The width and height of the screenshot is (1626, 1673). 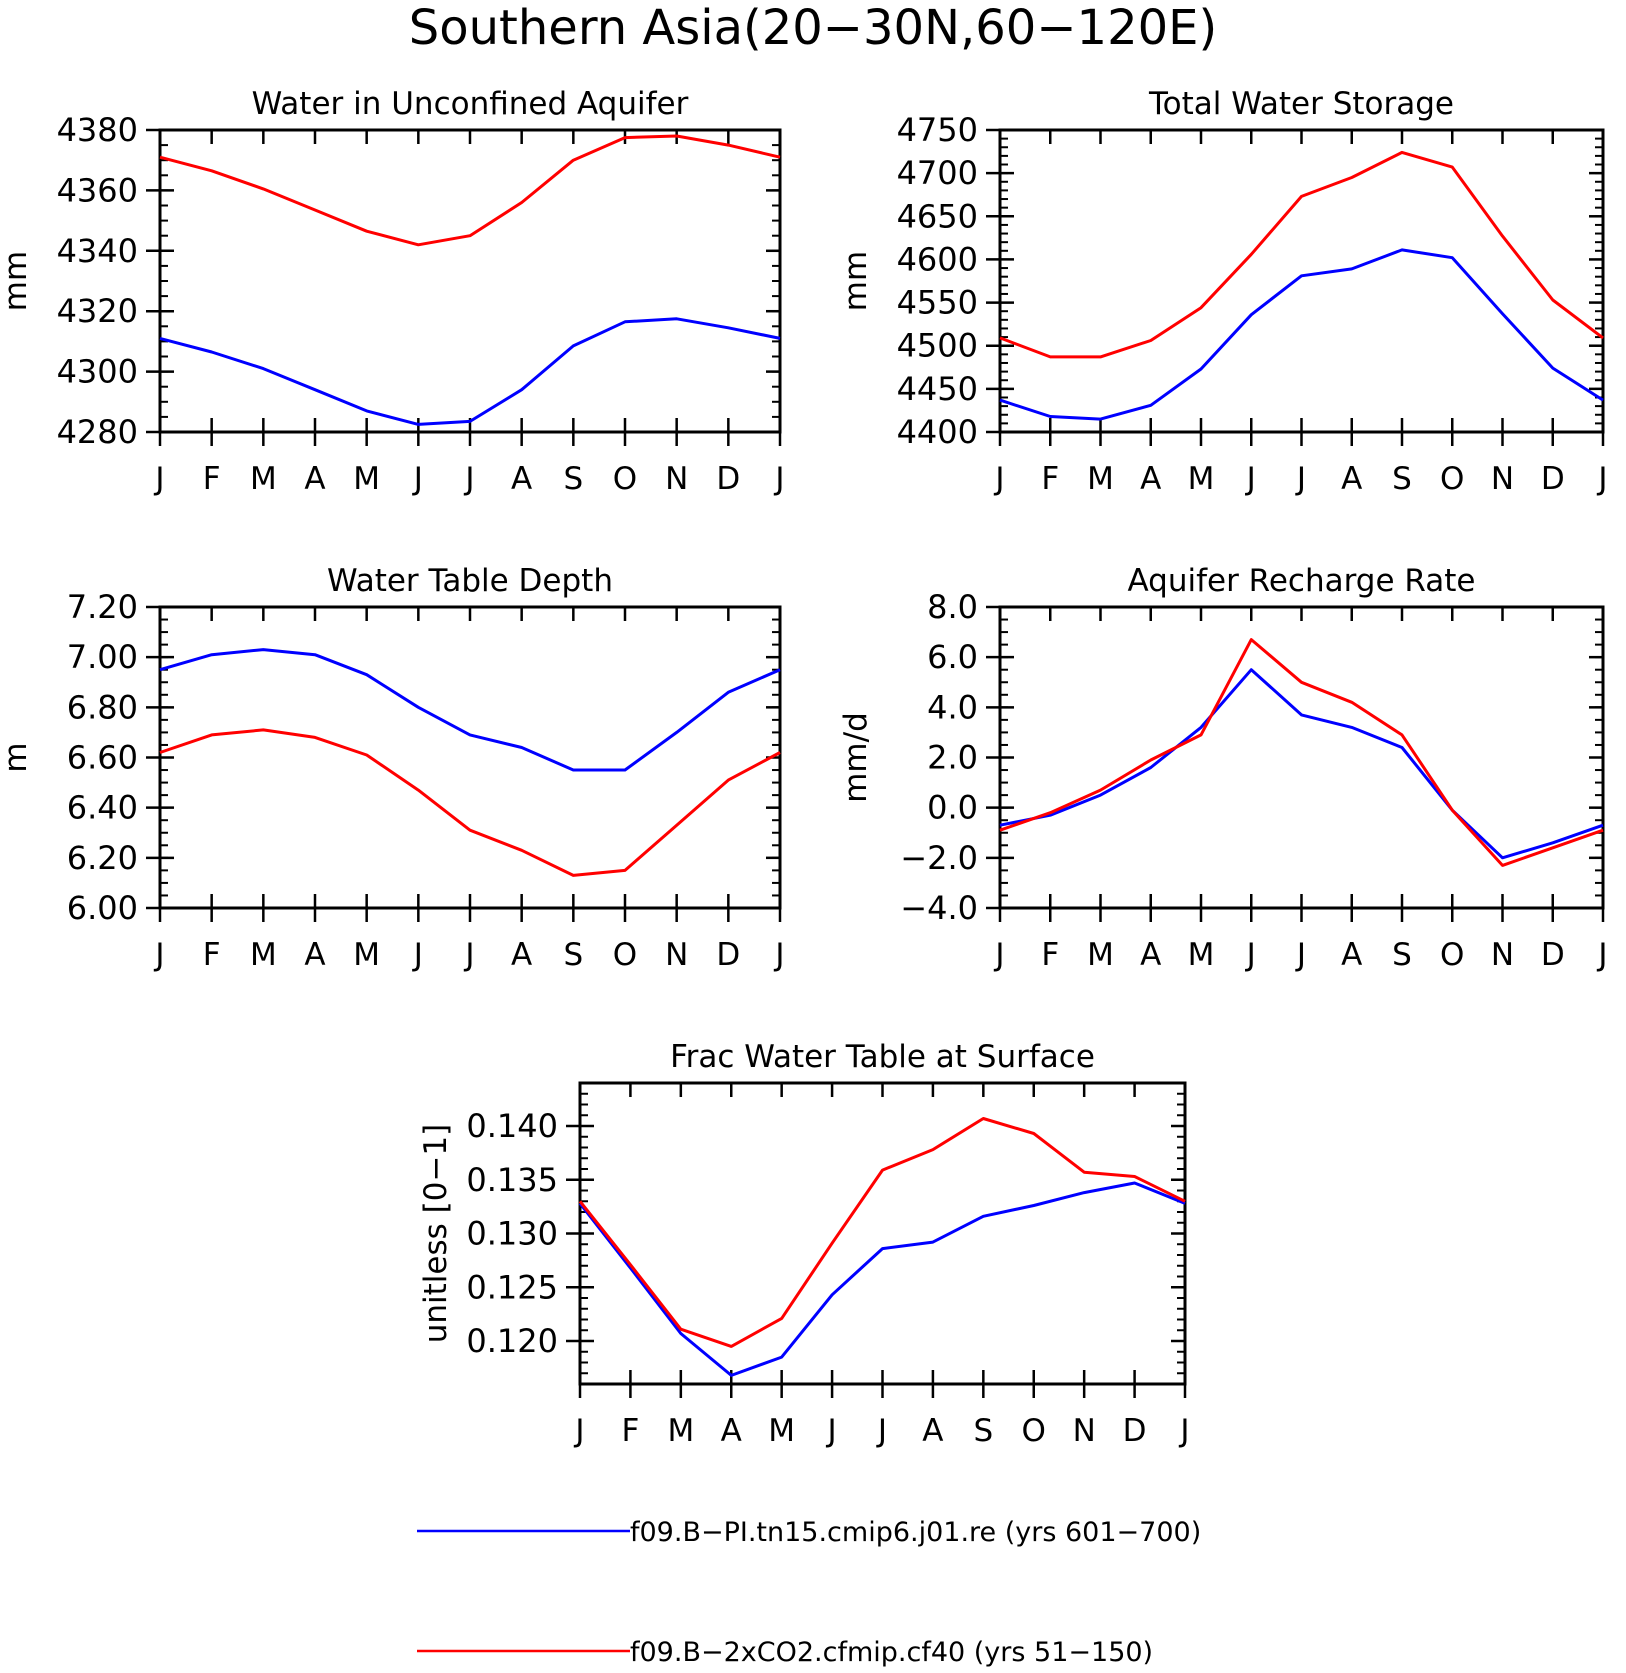 What do you see at coordinates (97, 251) in the screenshot?
I see `y-tick-label: 4340` at bounding box center [97, 251].